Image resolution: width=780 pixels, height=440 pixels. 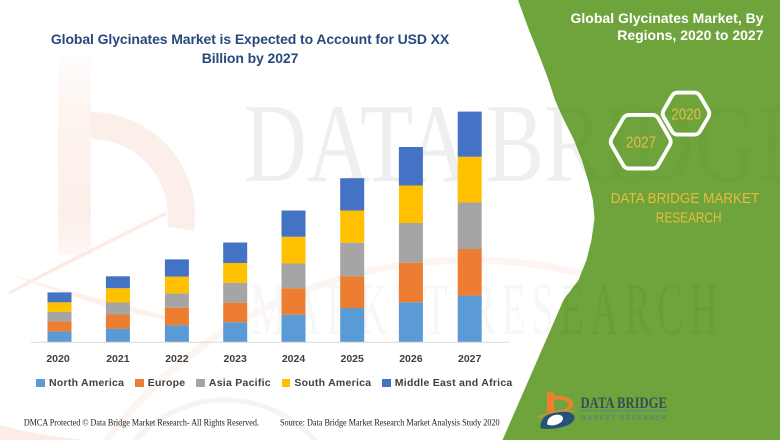 I want to click on svg-text: DATA BRIDGE, so click(x=624, y=403).